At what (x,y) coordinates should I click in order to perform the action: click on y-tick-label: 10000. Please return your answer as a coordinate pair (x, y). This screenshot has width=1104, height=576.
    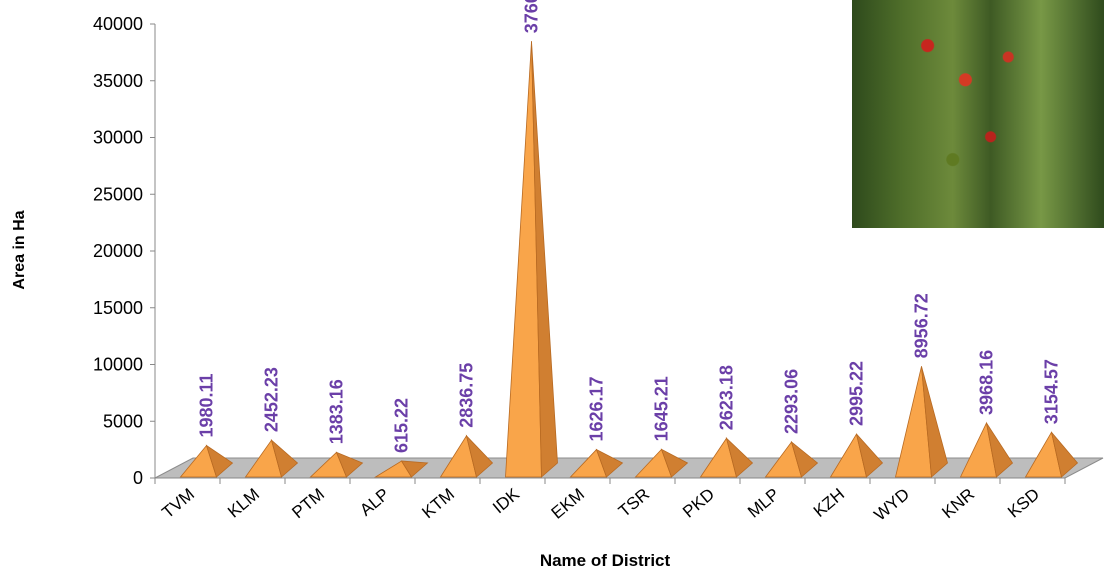
    Looking at the image, I should click on (118, 365).